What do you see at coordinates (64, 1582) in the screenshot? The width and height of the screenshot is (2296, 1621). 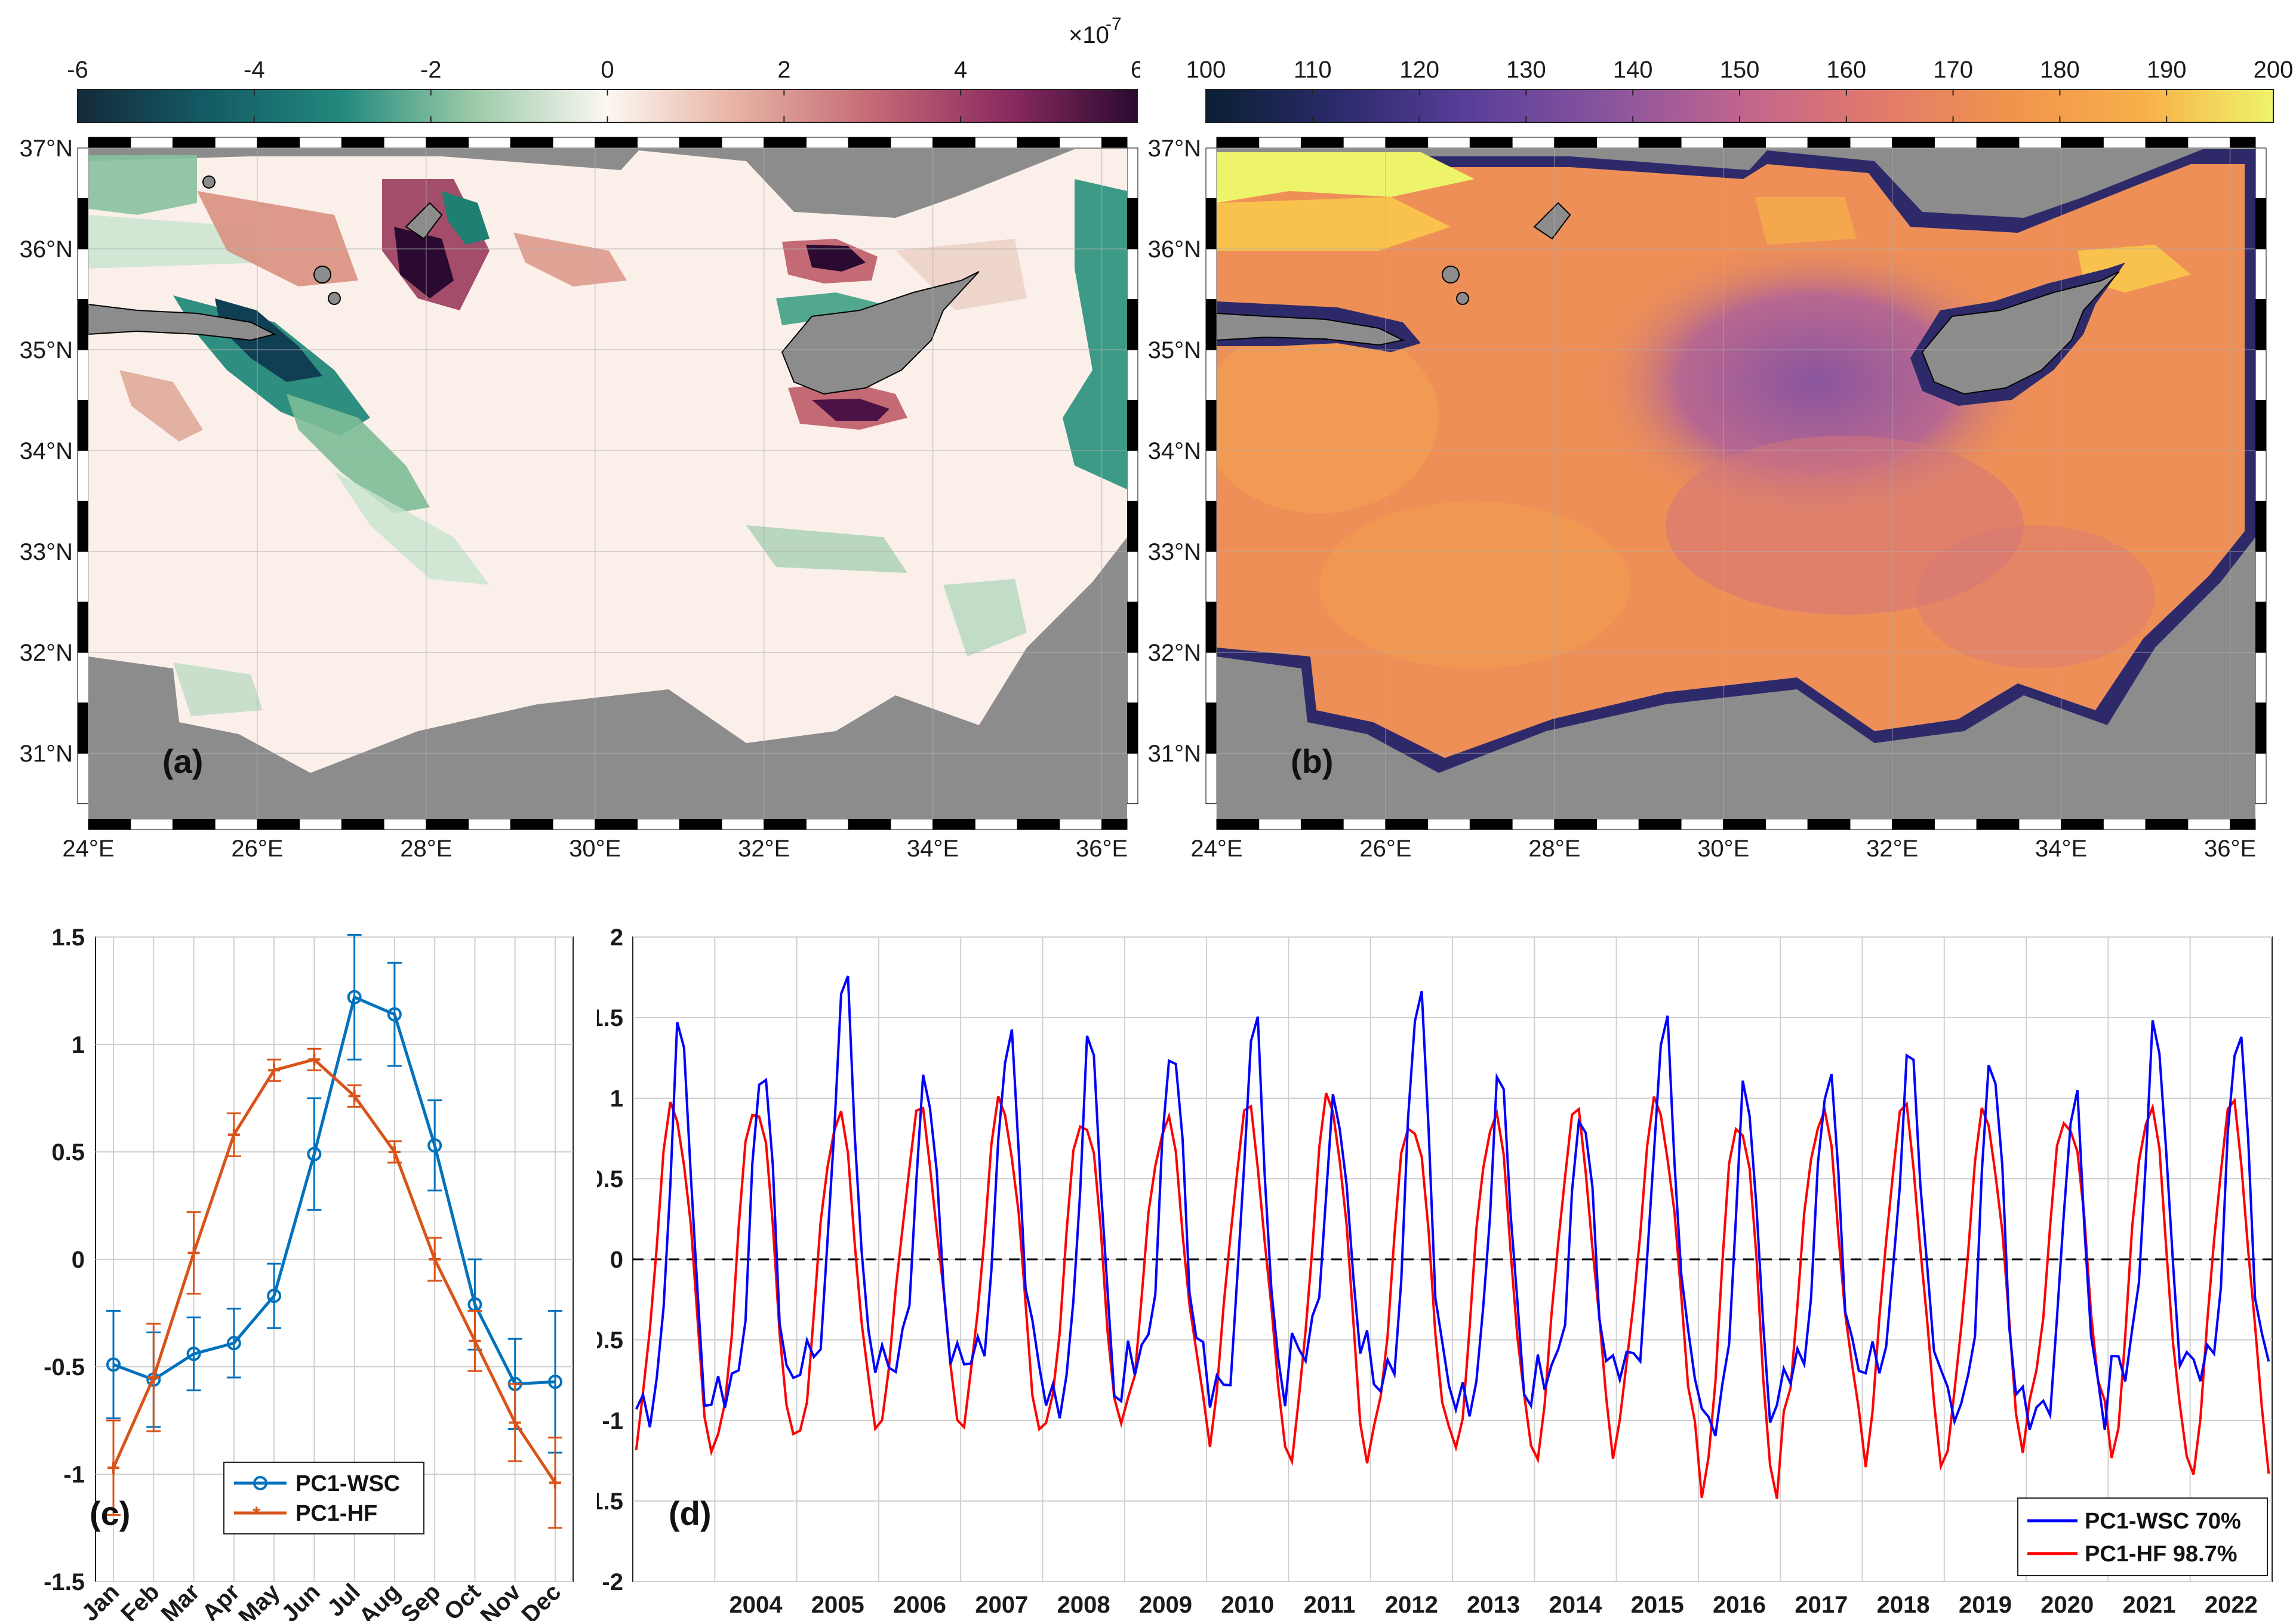 I see `y-tick: -1.5` at bounding box center [64, 1582].